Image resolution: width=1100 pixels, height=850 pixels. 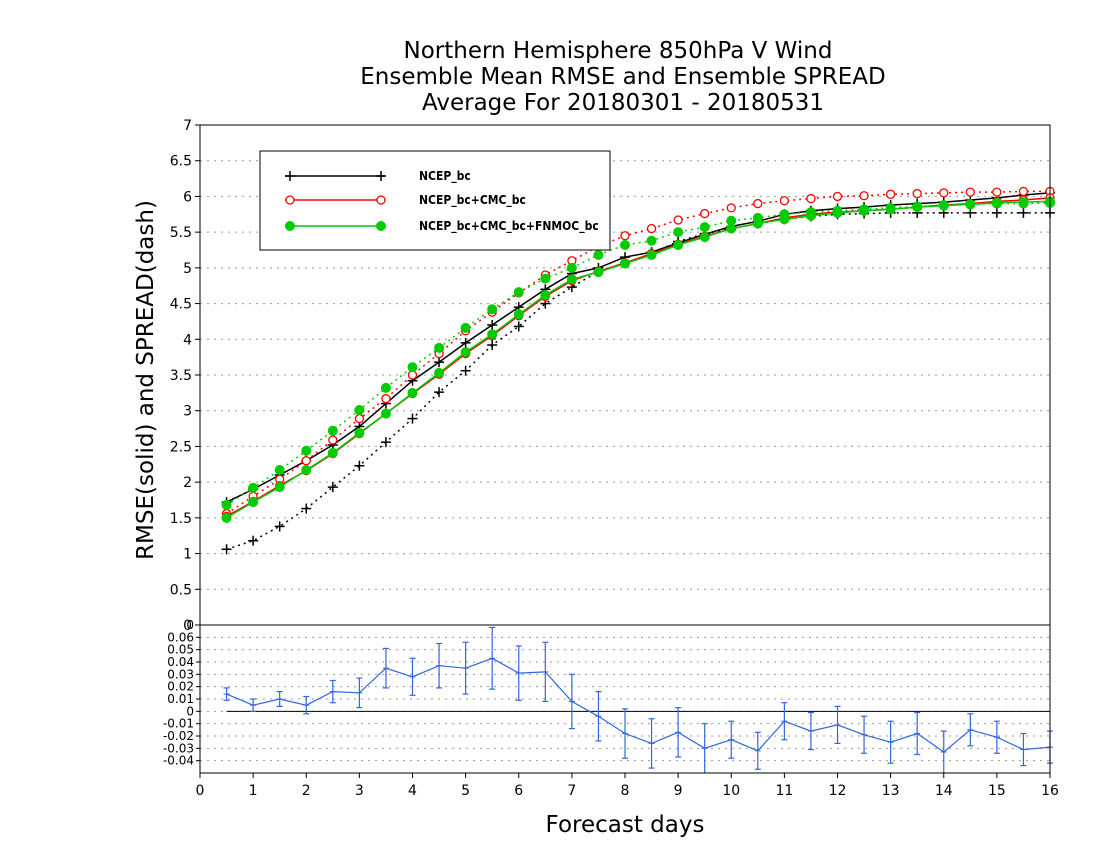 I want to click on x-axis: 0 1 2 3 4 5 6 7 8 9 10 11 12 13 14 15 16, so click(x=627, y=786).